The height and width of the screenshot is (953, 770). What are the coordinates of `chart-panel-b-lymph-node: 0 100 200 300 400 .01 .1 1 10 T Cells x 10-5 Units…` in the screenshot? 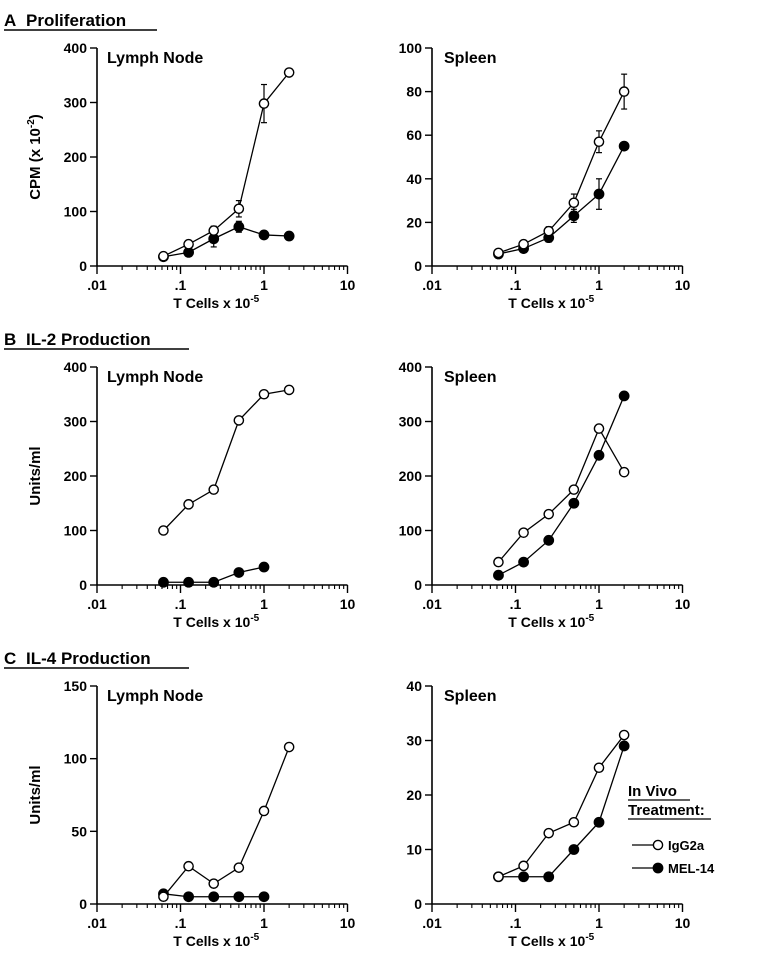 It's located at (191, 494).